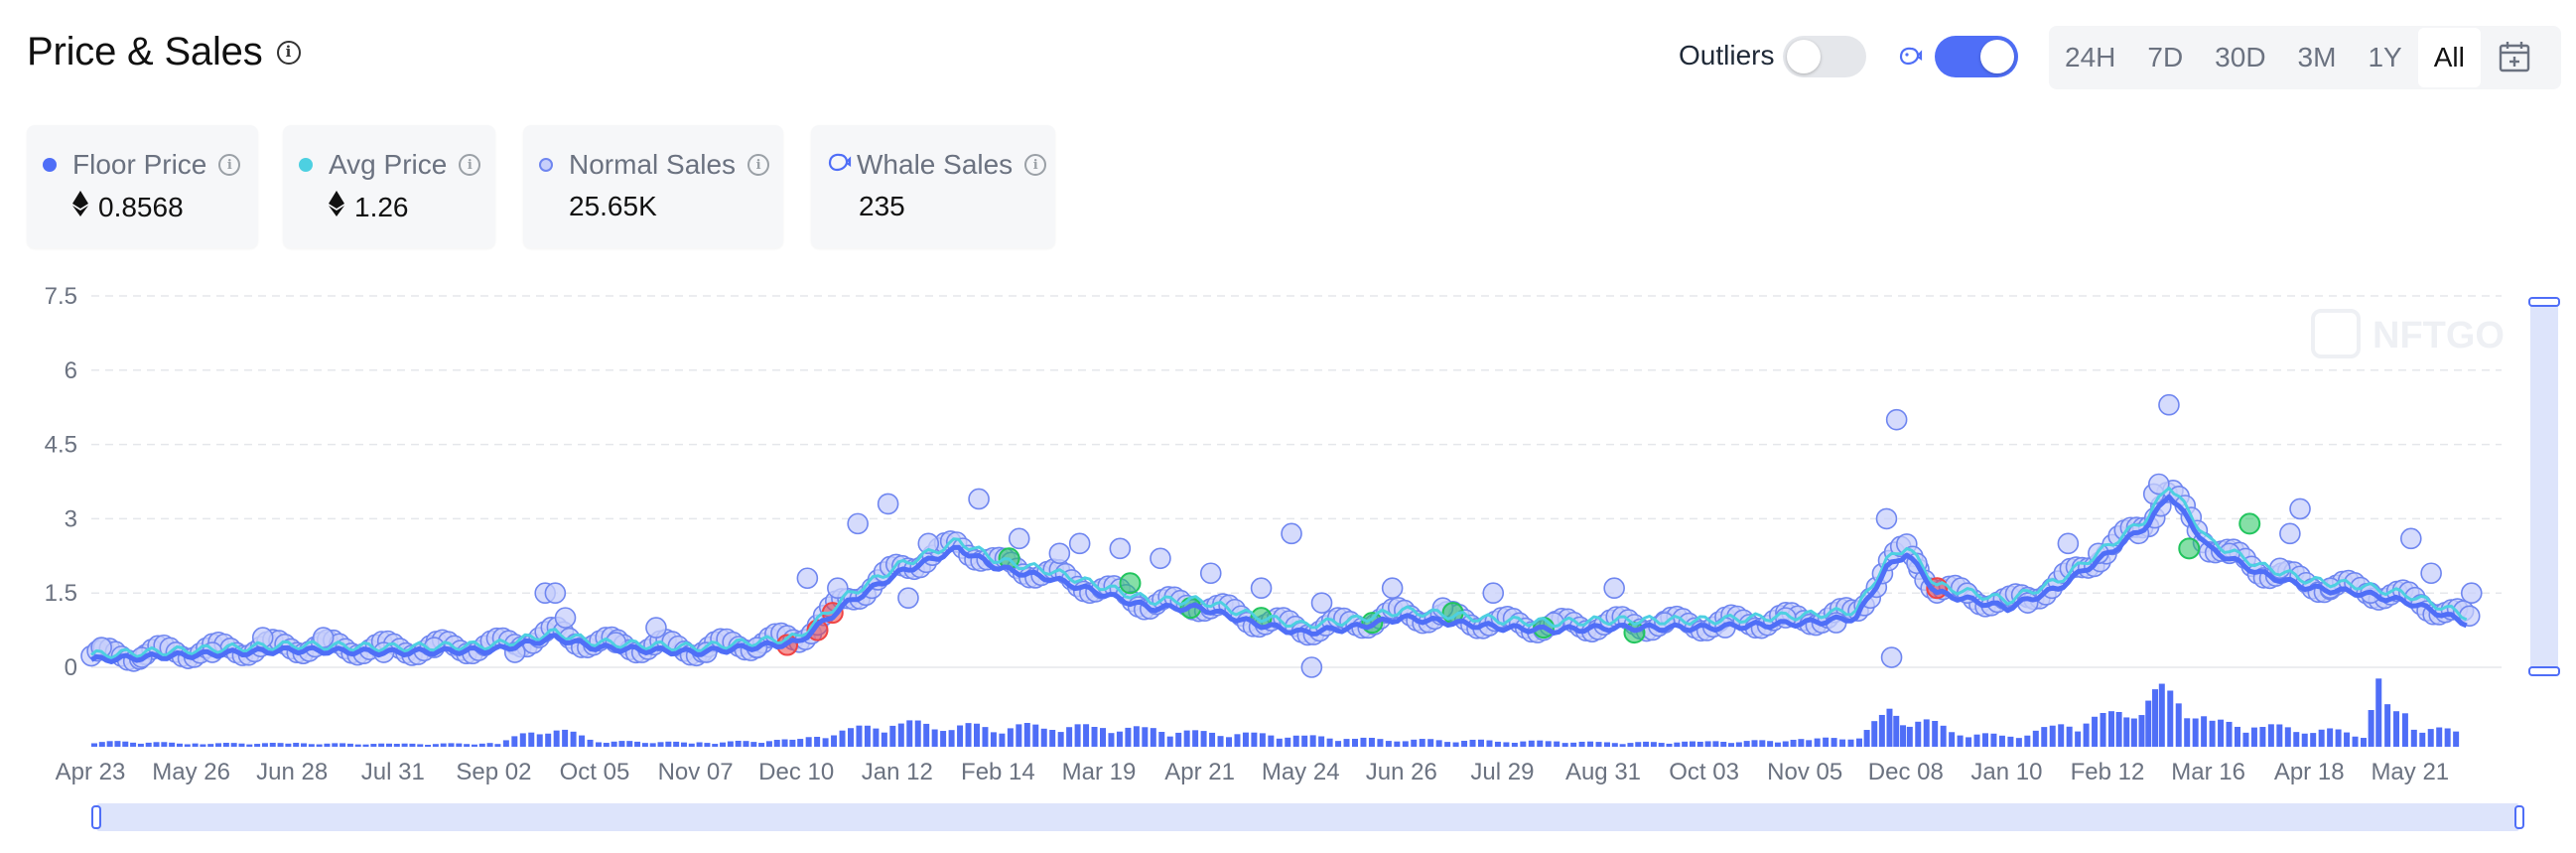 The height and width of the screenshot is (853, 2576). Describe the element at coordinates (2336, 333) in the screenshot. I see `watermark-logo` at that location.